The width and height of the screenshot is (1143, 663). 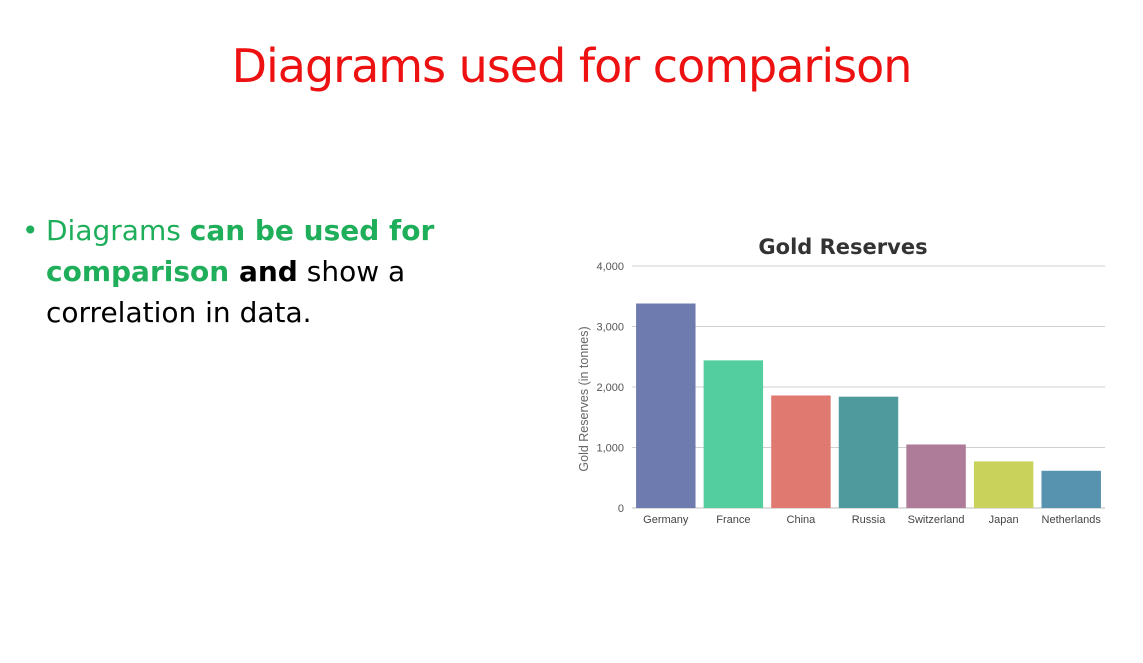 I want to click on x-tick-label: France, so click(x=733, y=520).